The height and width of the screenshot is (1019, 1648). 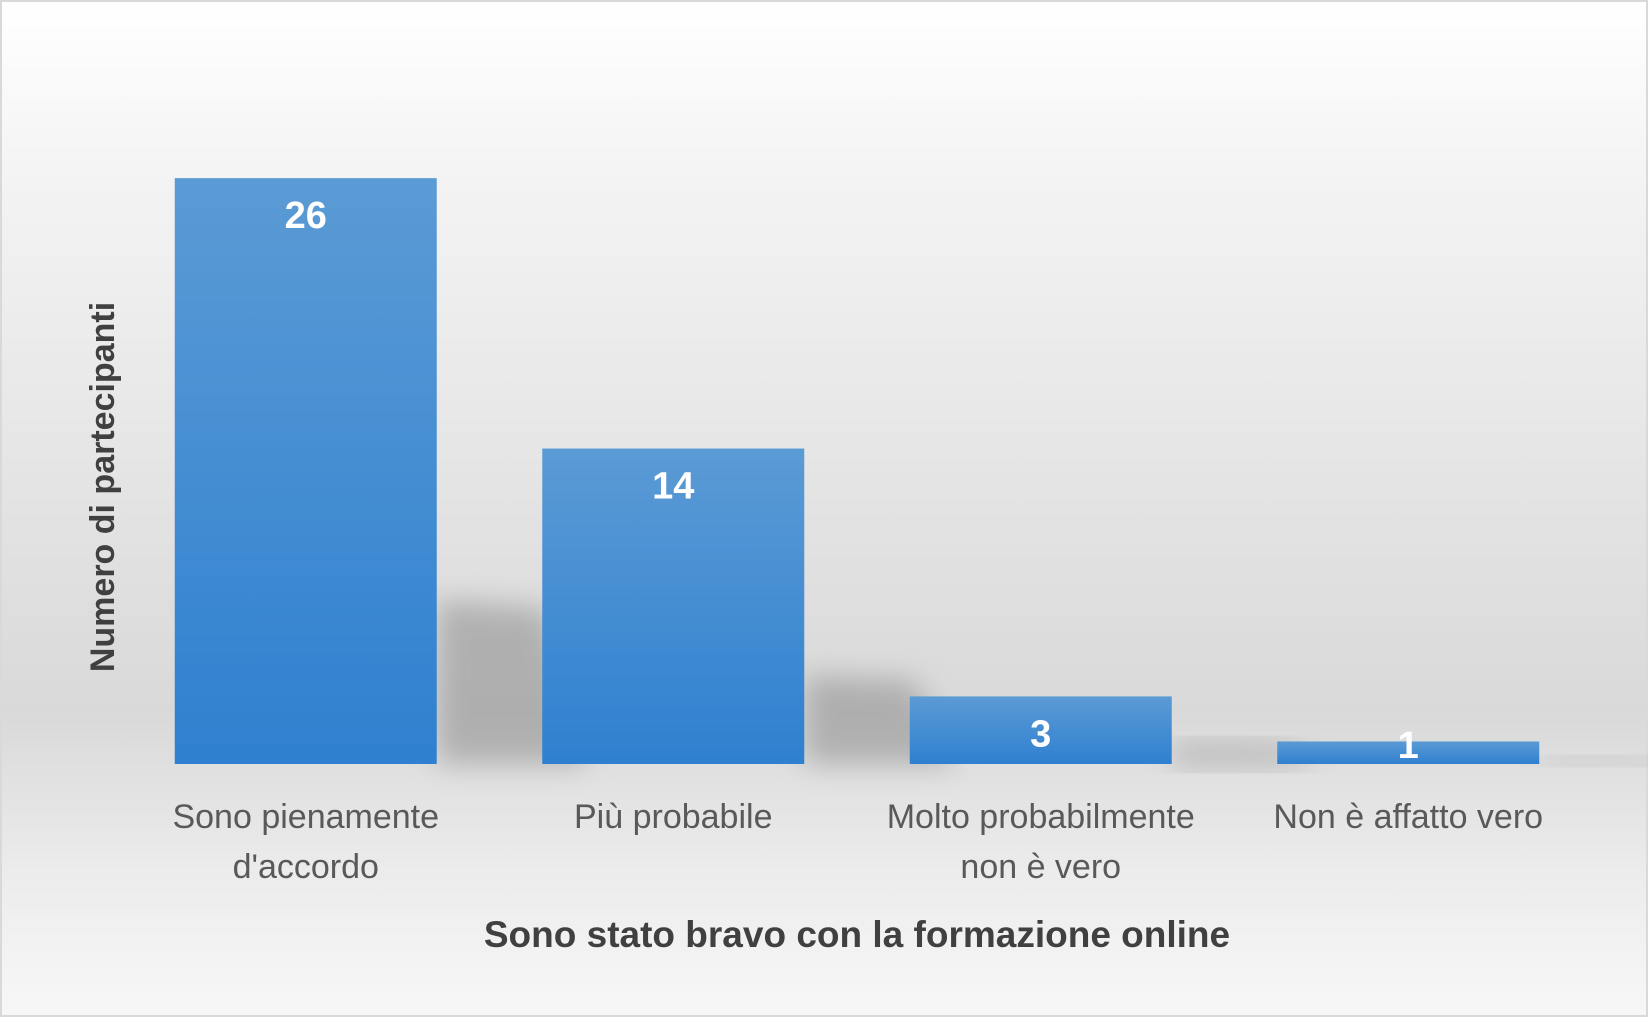 I want to click on data-label: 3, so click(x=1040, y=734).